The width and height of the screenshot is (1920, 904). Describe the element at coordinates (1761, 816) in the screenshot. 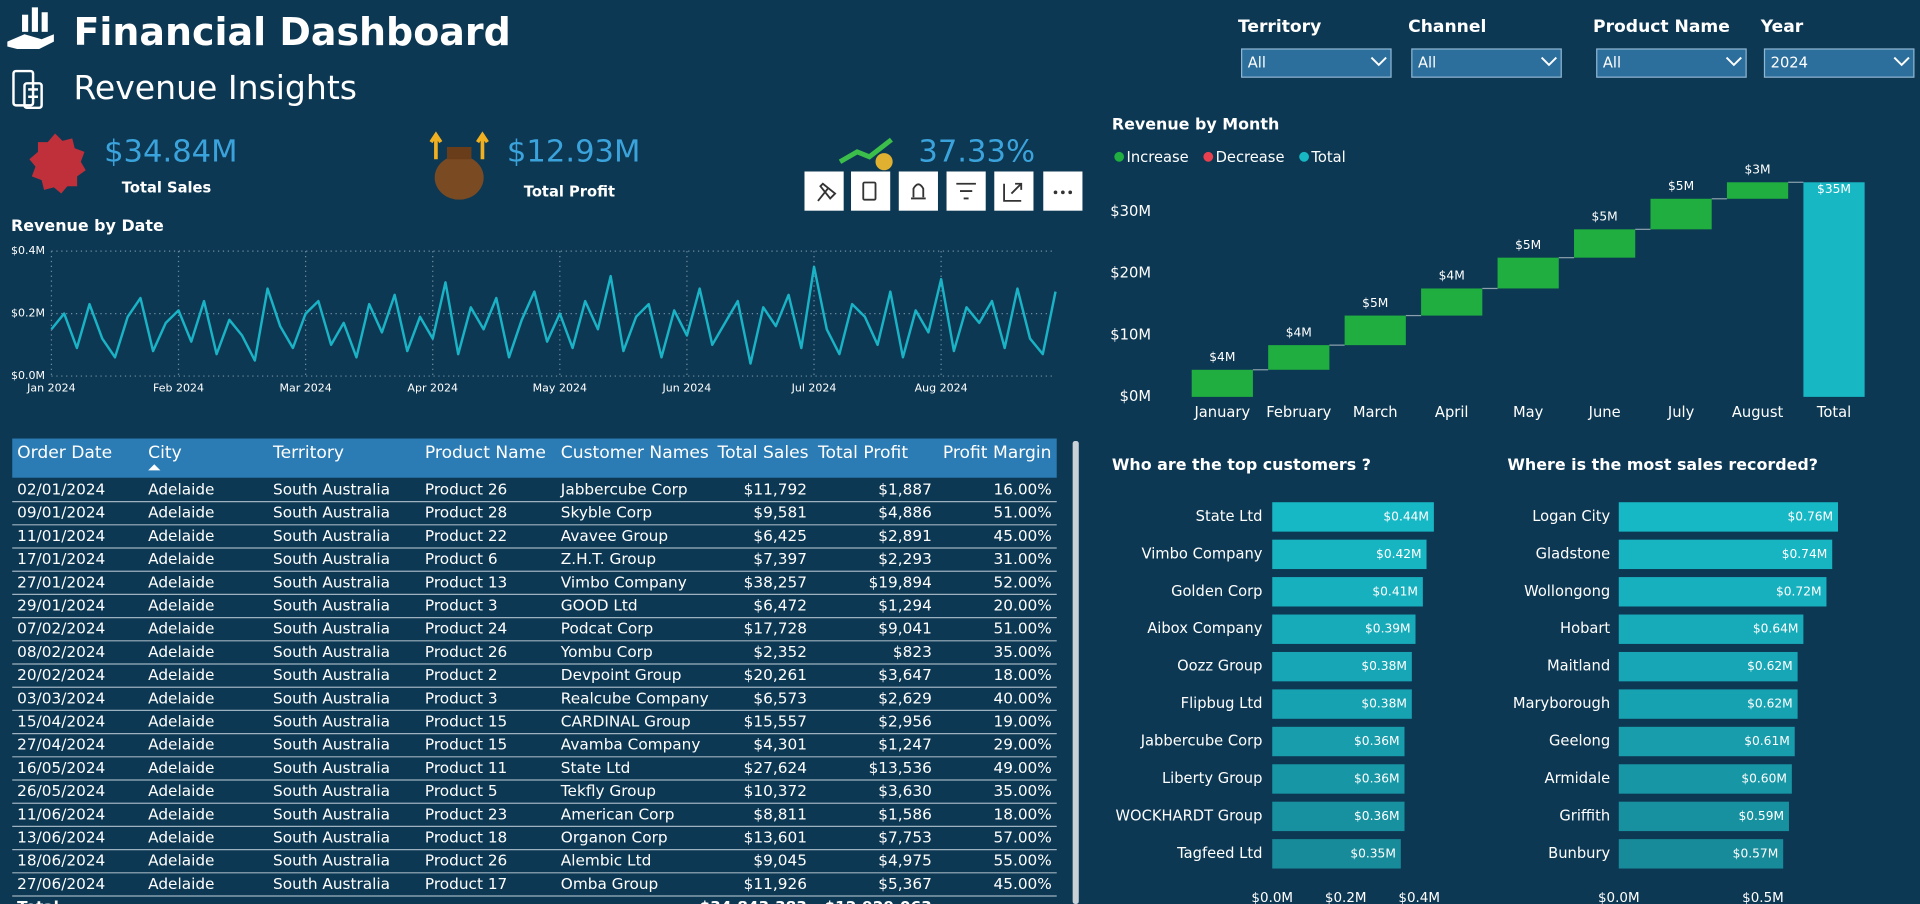

I see `value-label: $0.59M` at that location.